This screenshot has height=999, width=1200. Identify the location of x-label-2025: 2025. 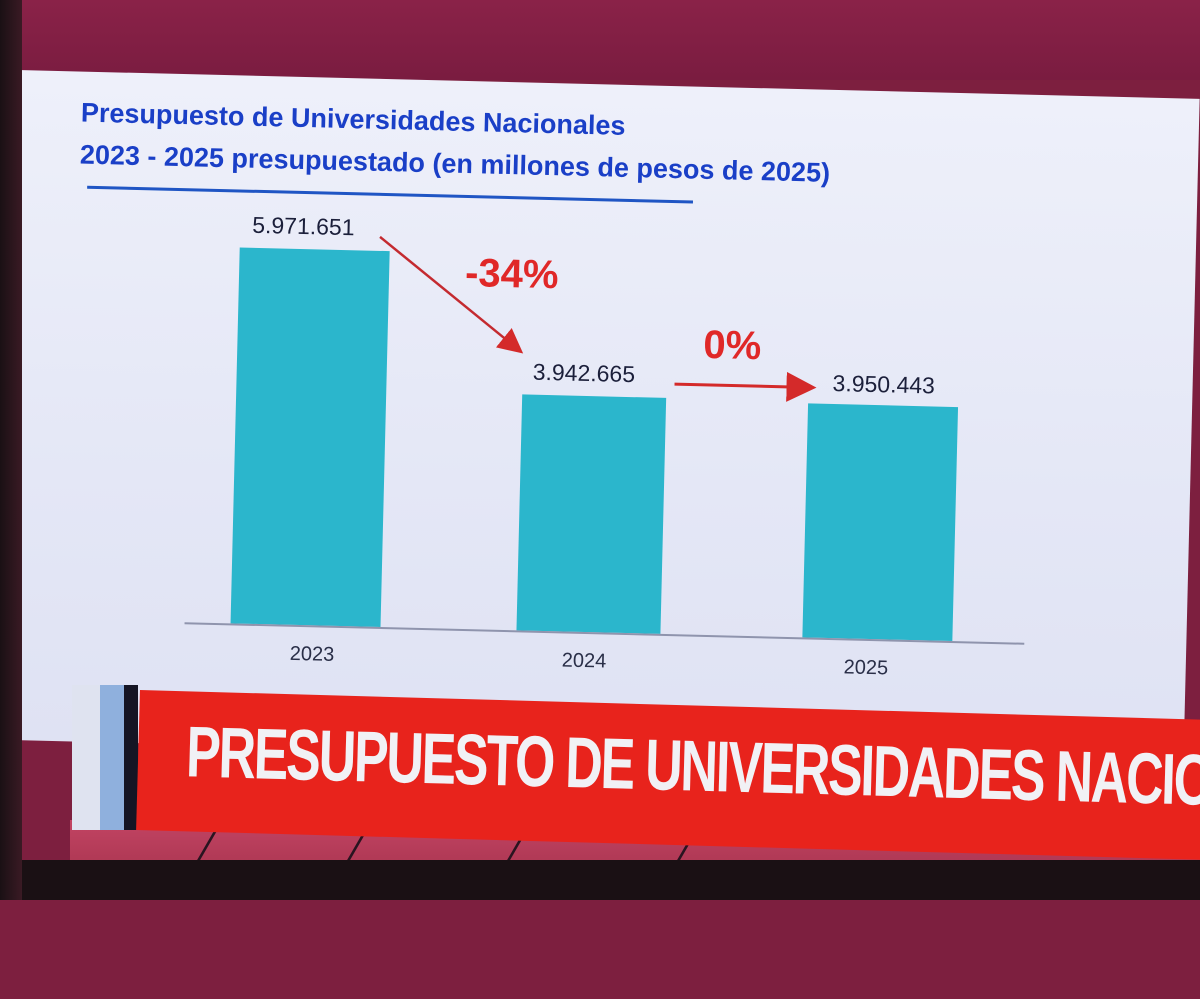
(866, 668).